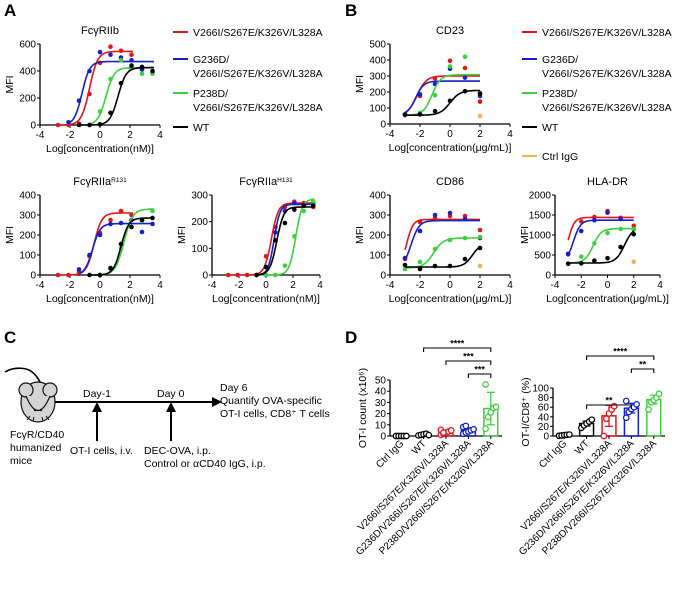 The image size is (681, 596). What do you see at coordinates (607, 182) in the screenshot?
I see `chart-title: HLA-DR` at bounding box center [607, 182].